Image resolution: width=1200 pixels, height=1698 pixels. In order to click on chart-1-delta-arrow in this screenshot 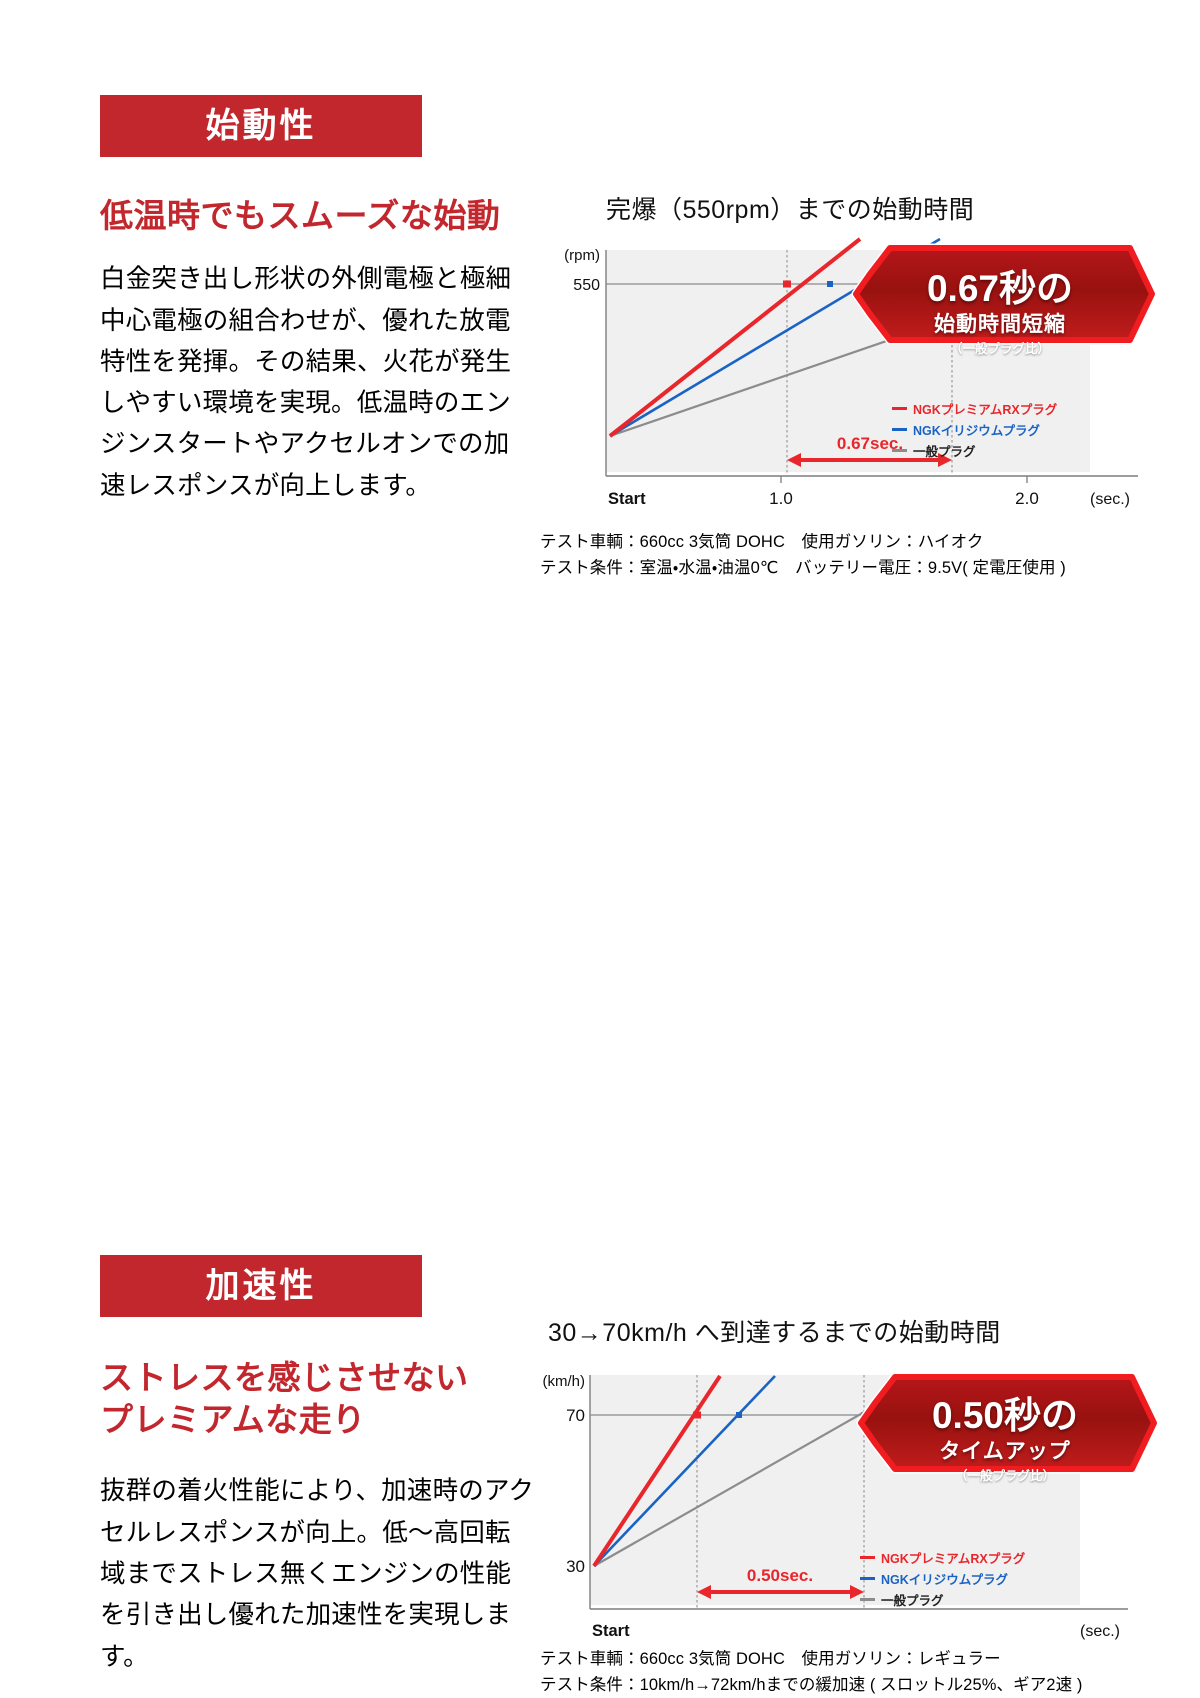, I will do `click(869, 460)`.